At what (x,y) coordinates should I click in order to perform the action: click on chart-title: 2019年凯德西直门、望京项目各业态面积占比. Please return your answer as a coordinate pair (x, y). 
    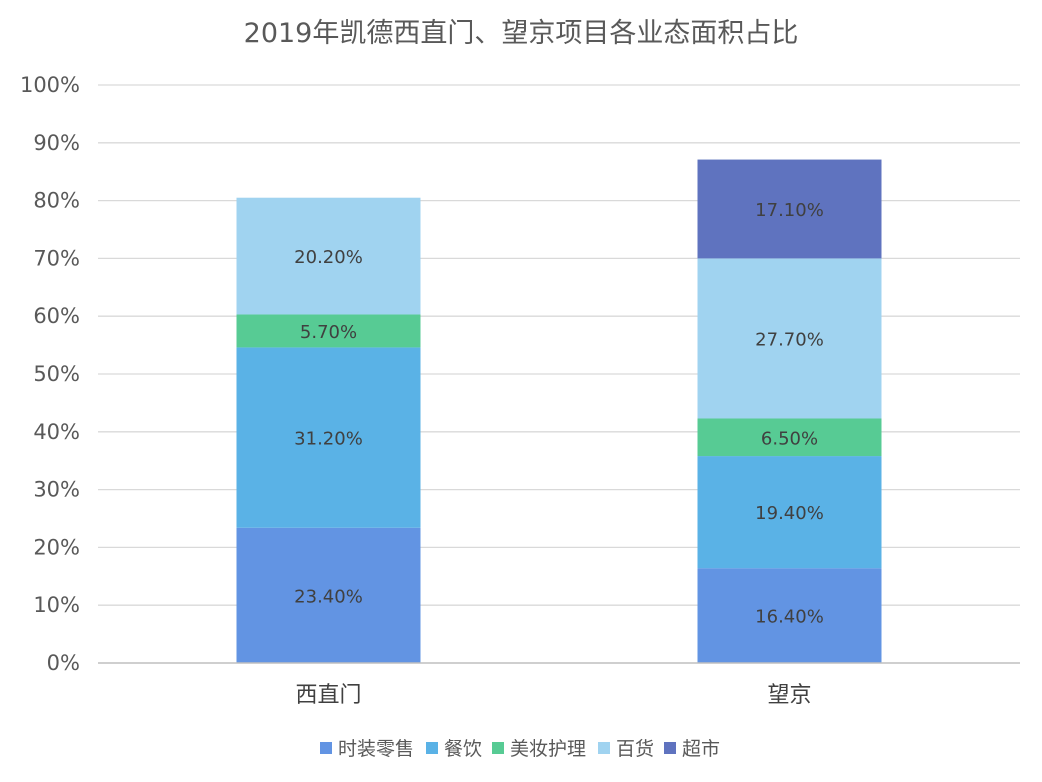
    Looking at the image, I should click on (521, 33).